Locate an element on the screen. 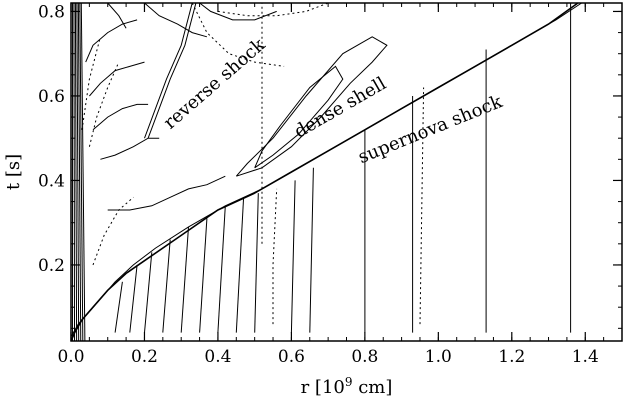  y-tick-label: 0.4 is located at coordinates (51, 181).